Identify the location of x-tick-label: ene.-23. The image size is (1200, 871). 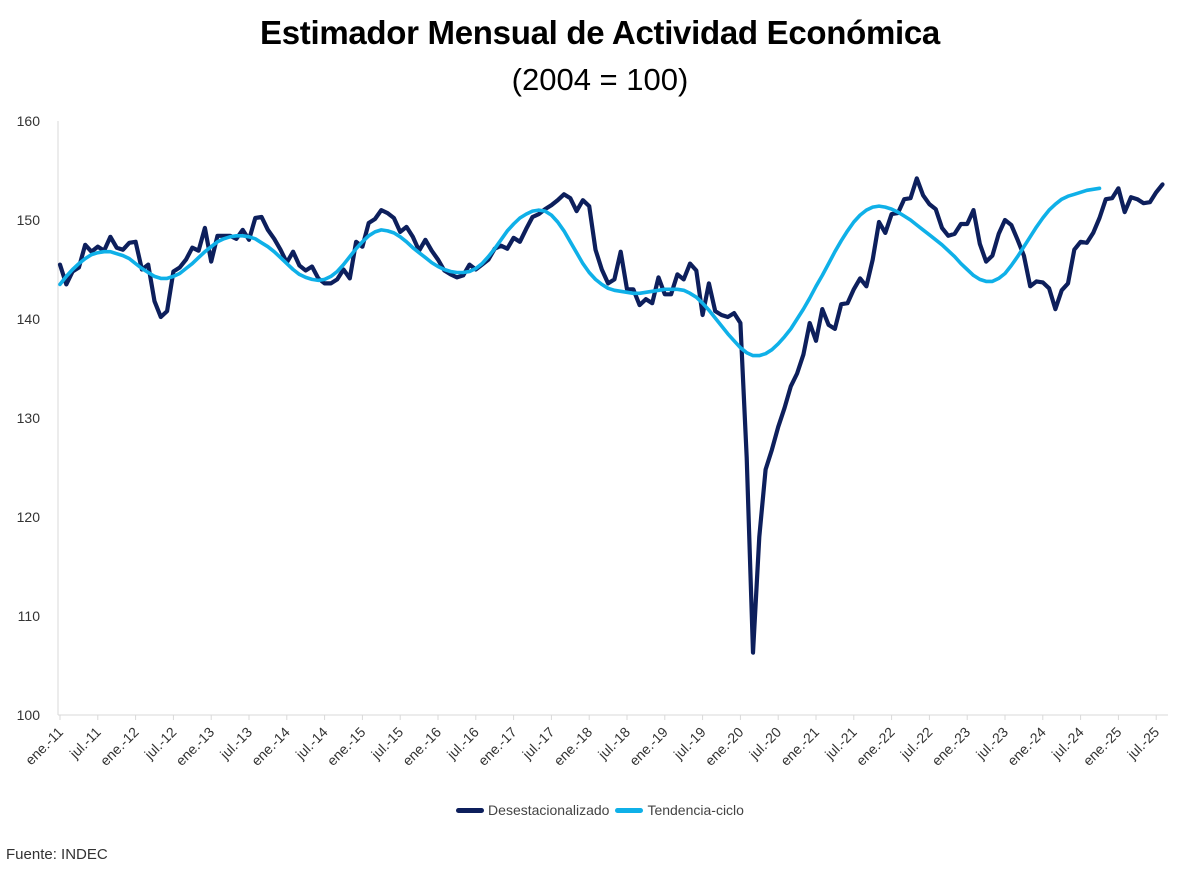
(950, 746).